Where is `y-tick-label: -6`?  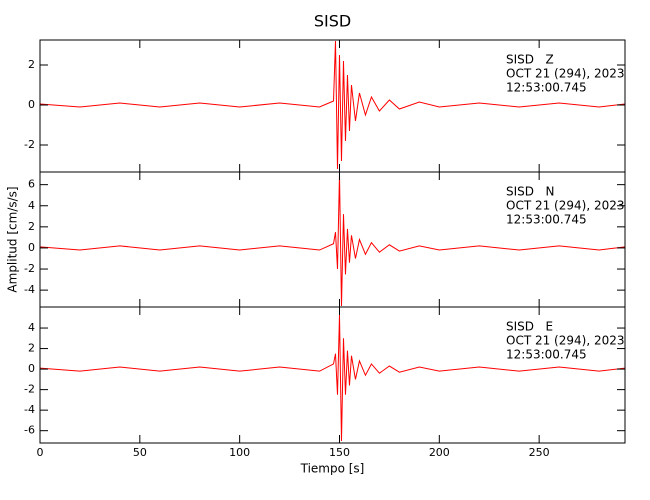
y-tick-label: -6 is located at coordinates (29, 430).